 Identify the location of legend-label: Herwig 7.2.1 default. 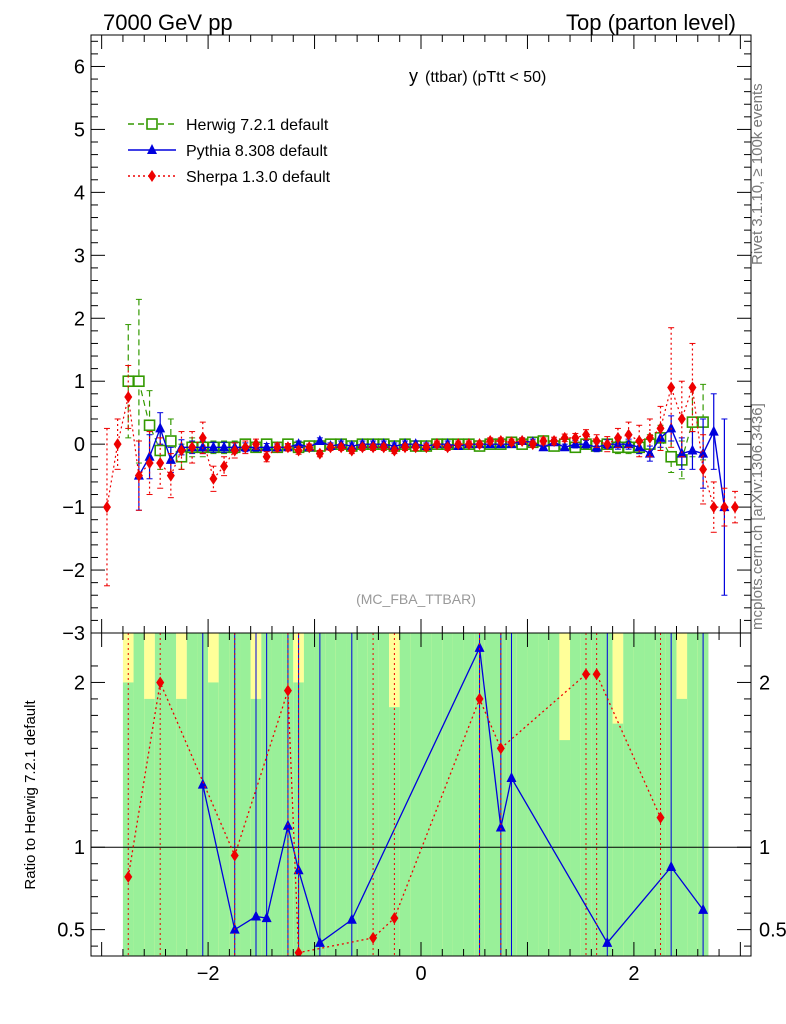
(257, 125).